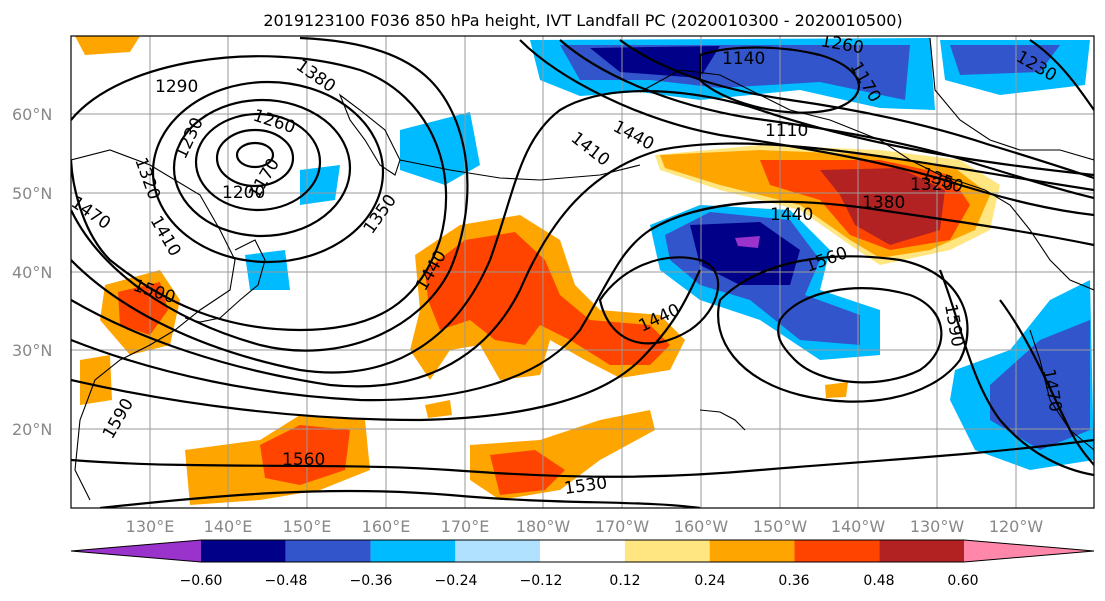 The height and width of the screenshot is (601, 1105). Describe the element at coordinates (931, 185) in the screenshot. I see `contour-label: 1320` at that location.